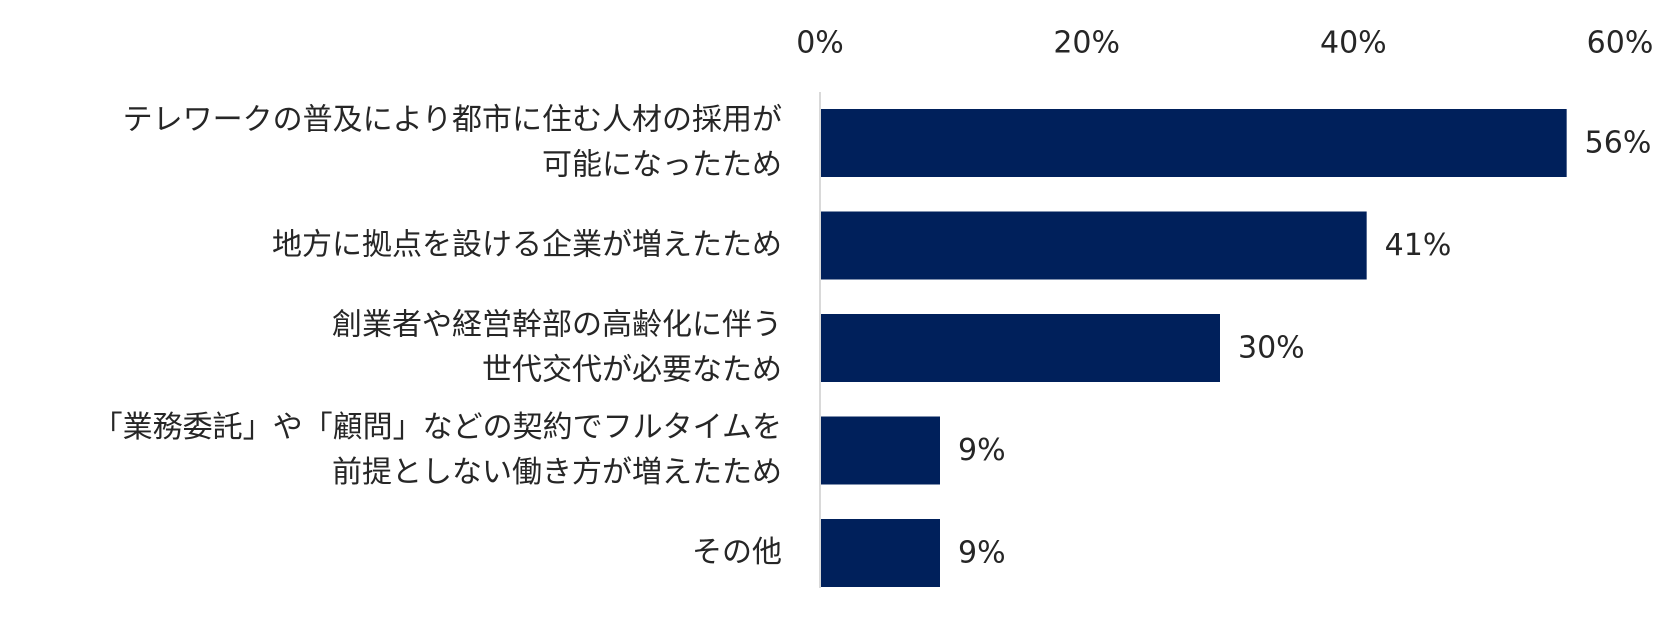  I want to click on data-label: 41%, so click(1418, 245).